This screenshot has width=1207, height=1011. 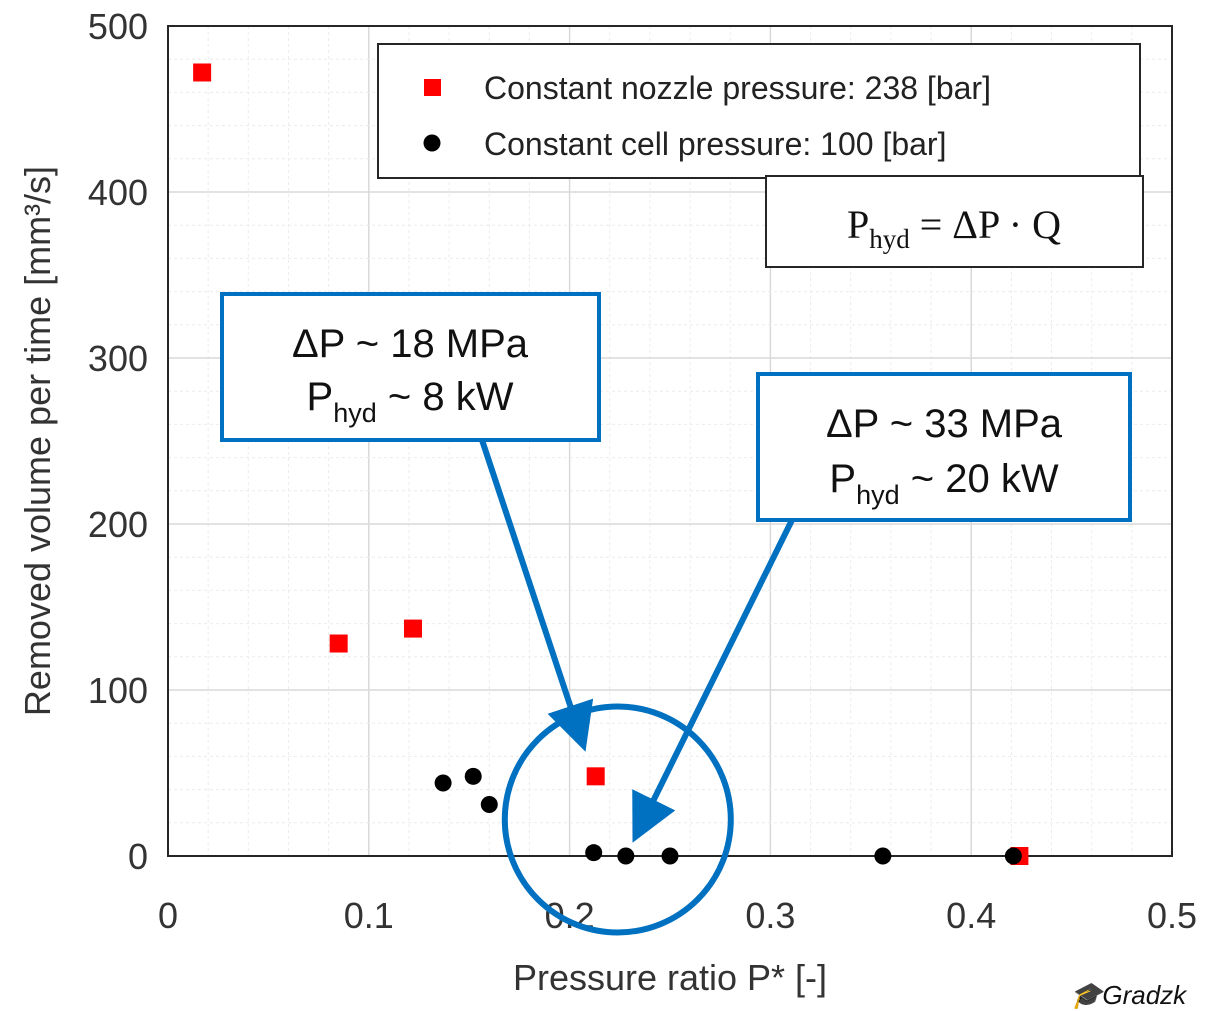 I want to click on graduation-cap-icon: 🎓, so click(x=1086, y=995).